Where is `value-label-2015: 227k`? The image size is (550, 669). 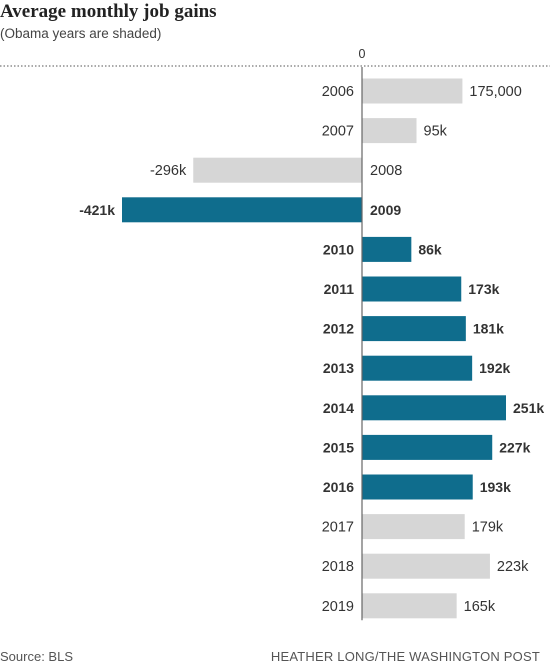 value-label-2015: 227k is located at coordinates (514, 447).